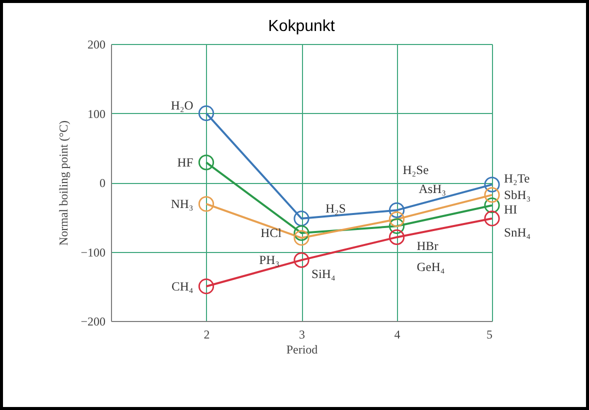  What do you see at coordinates (182, 203) in the screenshot?
I see `annotation: NH₃` at bounding box center [182, 203].